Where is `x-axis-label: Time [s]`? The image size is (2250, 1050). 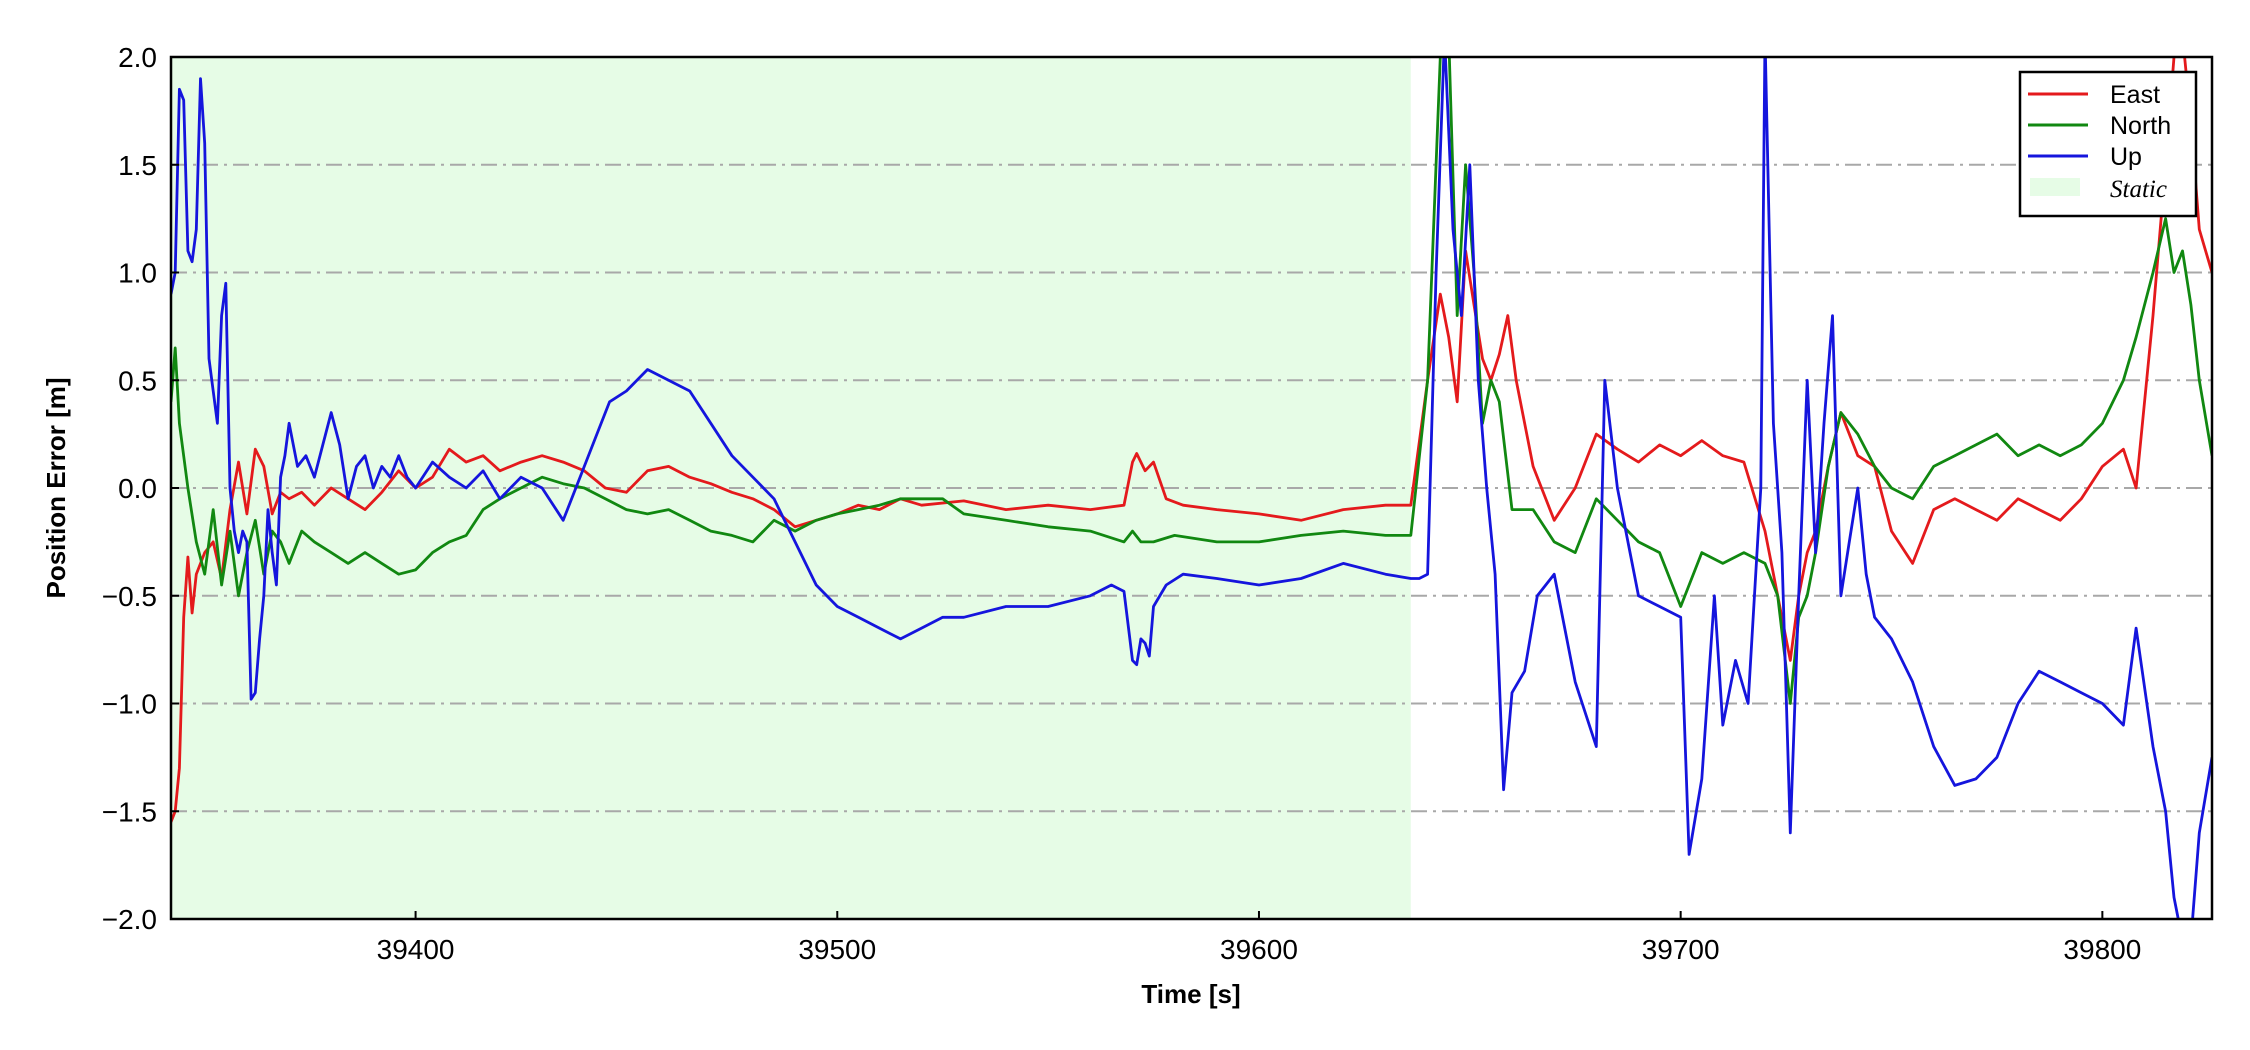 x-axis-label: Time [s] is located at coordinates (1190, 994).